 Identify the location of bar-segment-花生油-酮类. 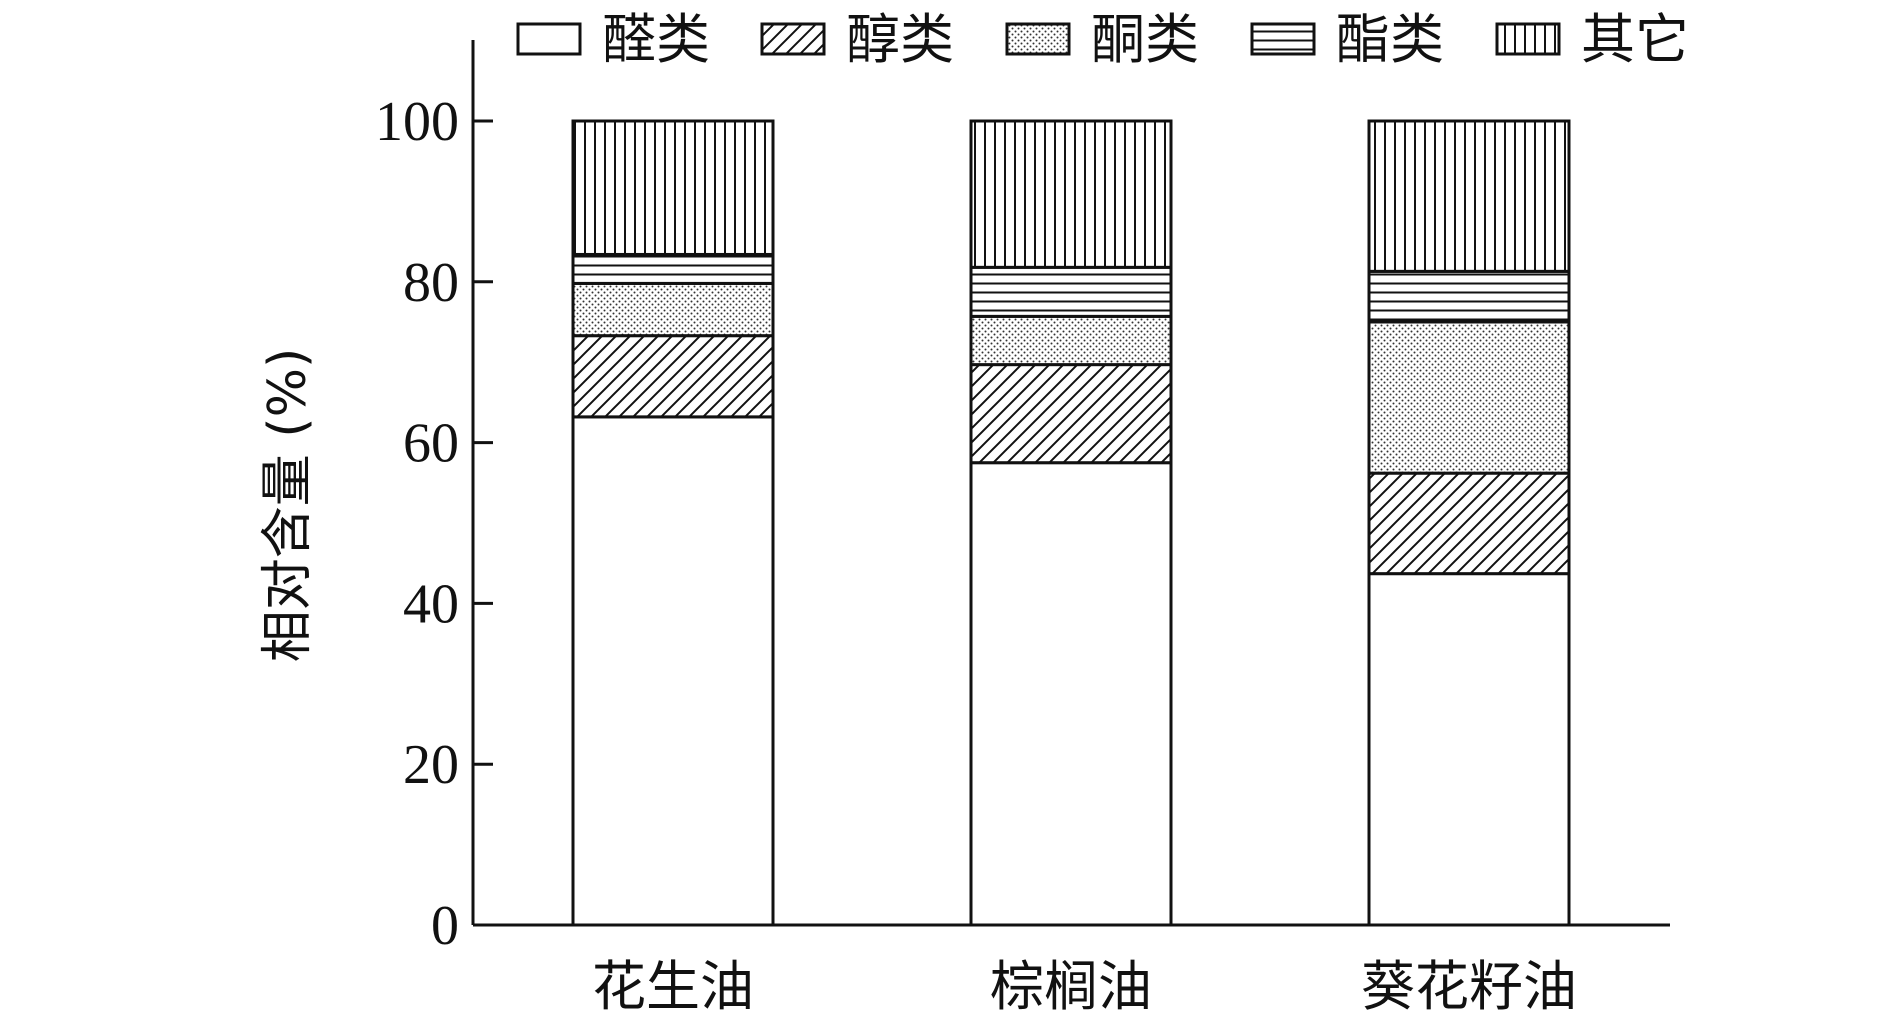
(673, 309).